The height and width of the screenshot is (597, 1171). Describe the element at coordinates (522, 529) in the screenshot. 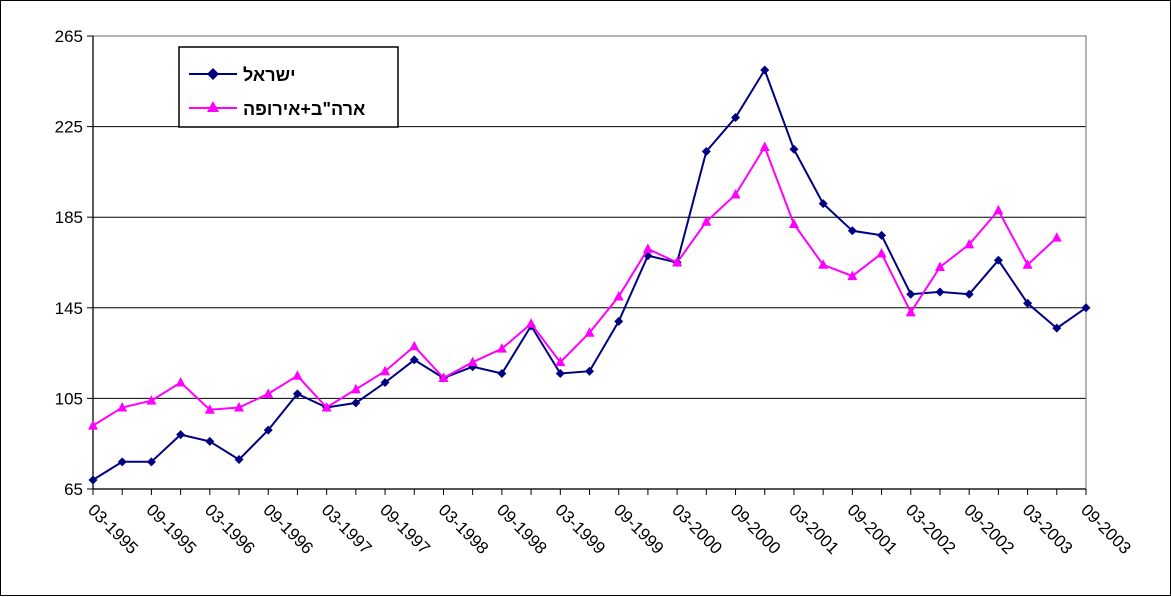

I see `x-tick-label: 09-1998` at that location.